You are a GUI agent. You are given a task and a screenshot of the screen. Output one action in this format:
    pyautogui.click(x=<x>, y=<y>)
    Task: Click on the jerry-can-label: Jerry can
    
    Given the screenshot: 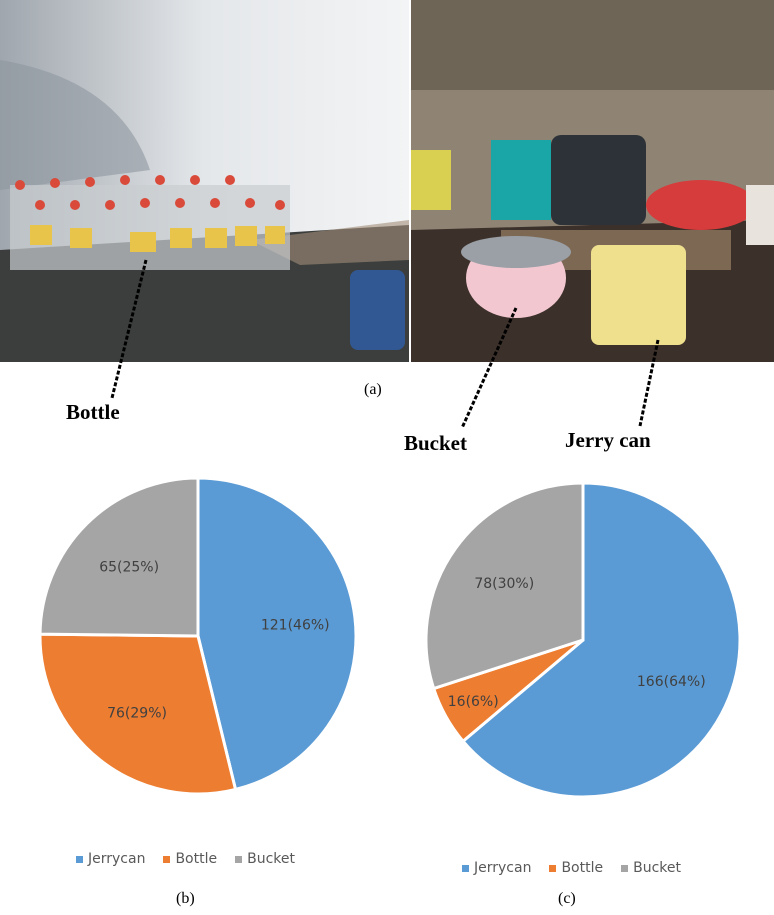 What is the action you would take?
    pyautogui.click(x=608, y=440)
    